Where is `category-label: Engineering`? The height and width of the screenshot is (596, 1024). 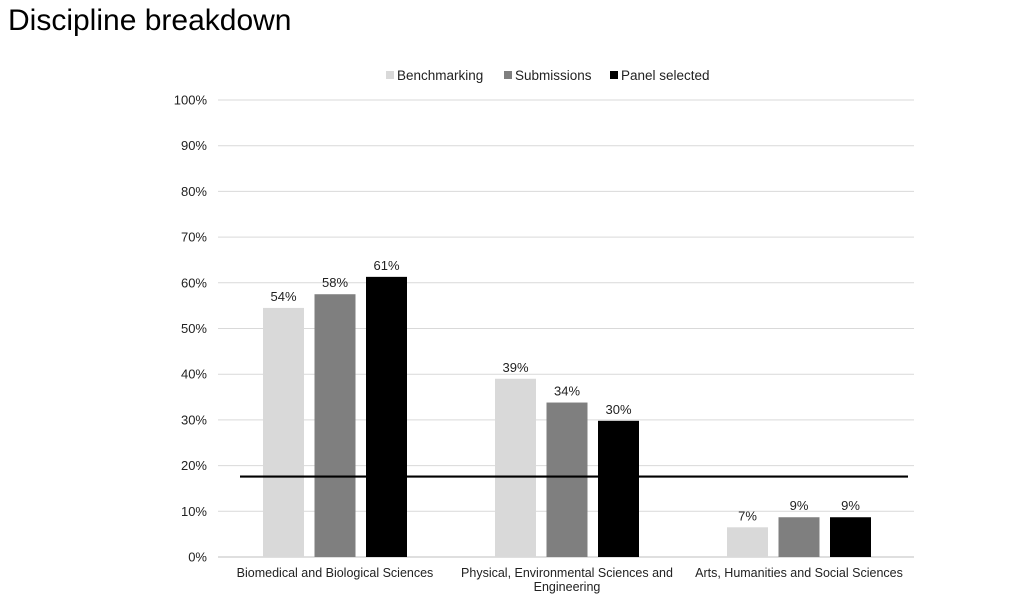 category-label: Engineering is located at coordinates (567, 587).